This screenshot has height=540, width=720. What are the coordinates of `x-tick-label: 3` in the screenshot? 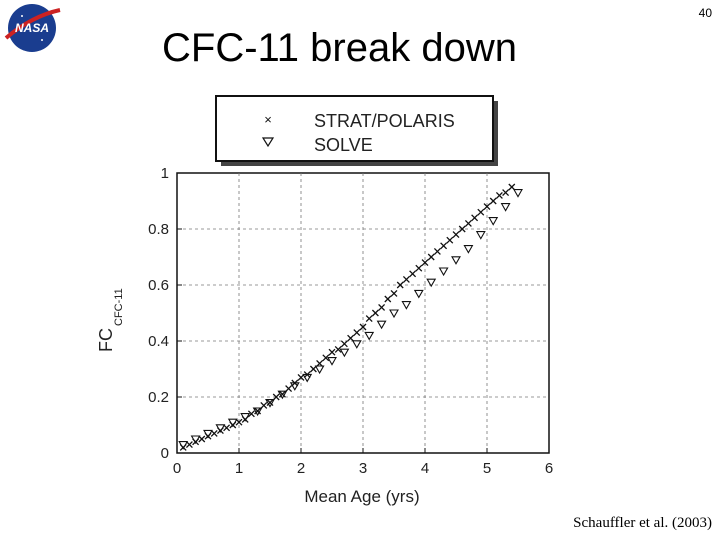 It's located at (363, 468).